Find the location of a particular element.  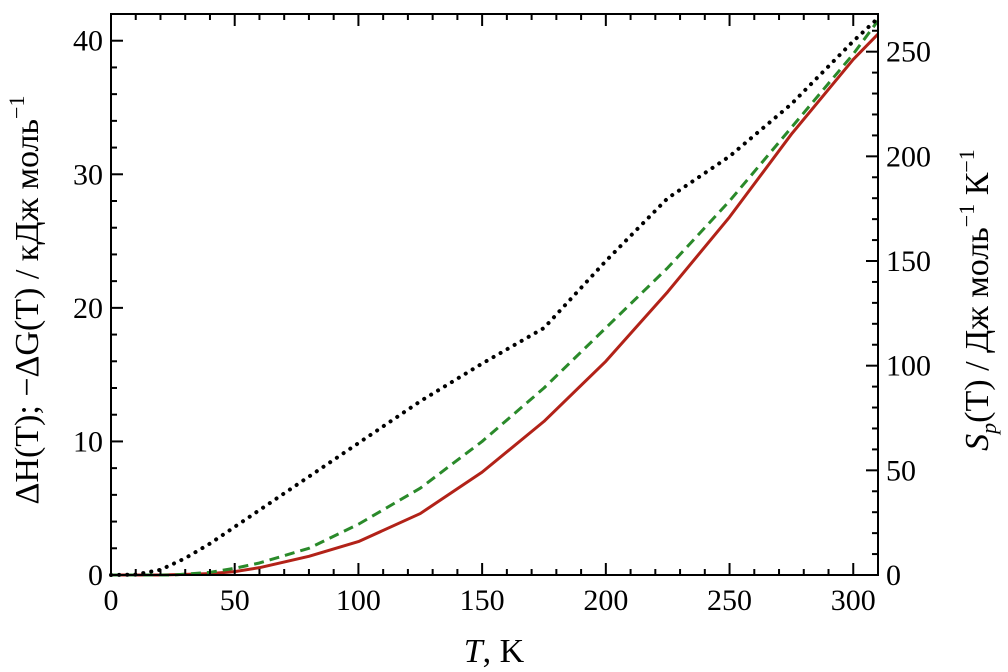

y-right-axis-label-rest: (T) / Дж моль is located at coordinates (977, 325).